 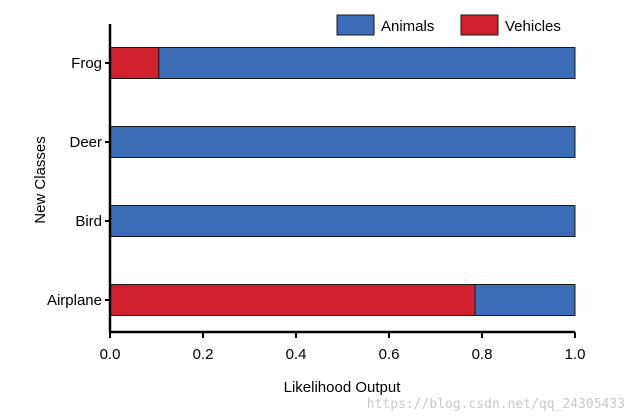 I want to click on category-label-airplane: Airplane, so click(x=74, y=300).